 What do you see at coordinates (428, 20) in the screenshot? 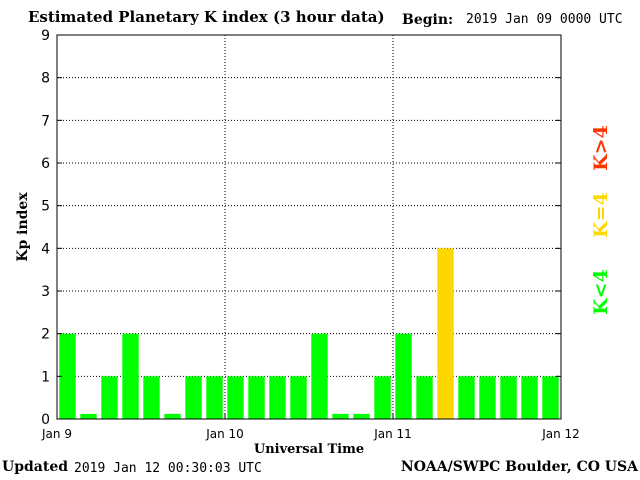
I see `begin-label: Begin:` at bounding box center [428, 20].